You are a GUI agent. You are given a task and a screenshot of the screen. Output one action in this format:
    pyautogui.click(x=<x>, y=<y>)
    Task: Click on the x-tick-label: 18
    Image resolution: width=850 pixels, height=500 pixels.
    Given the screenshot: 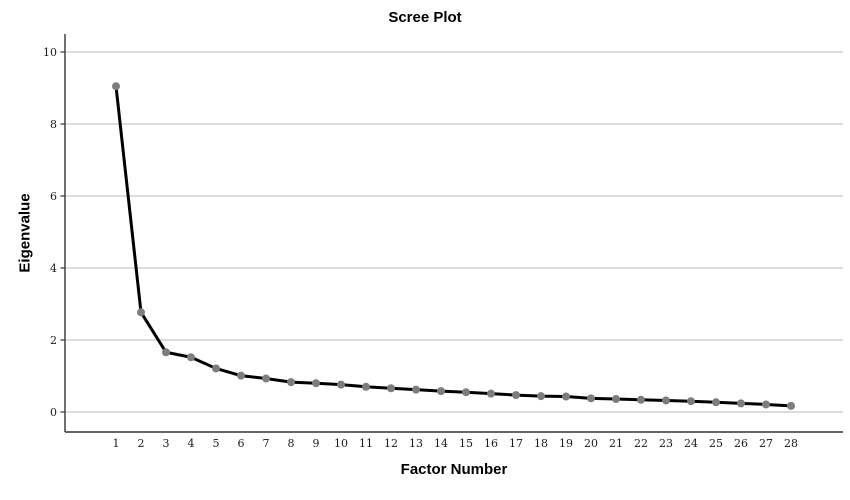 What is the action you would take?
    pyautogui.click(x=541, y=443)
    